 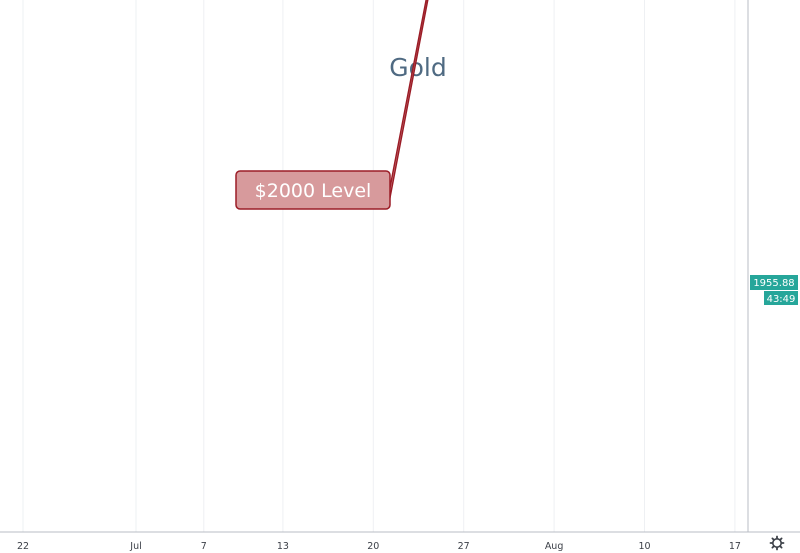 What do you see at coordinates (554, 546) in the screenshot?
I see `x-tick-label: Aug` at bounding box center [554, 546].